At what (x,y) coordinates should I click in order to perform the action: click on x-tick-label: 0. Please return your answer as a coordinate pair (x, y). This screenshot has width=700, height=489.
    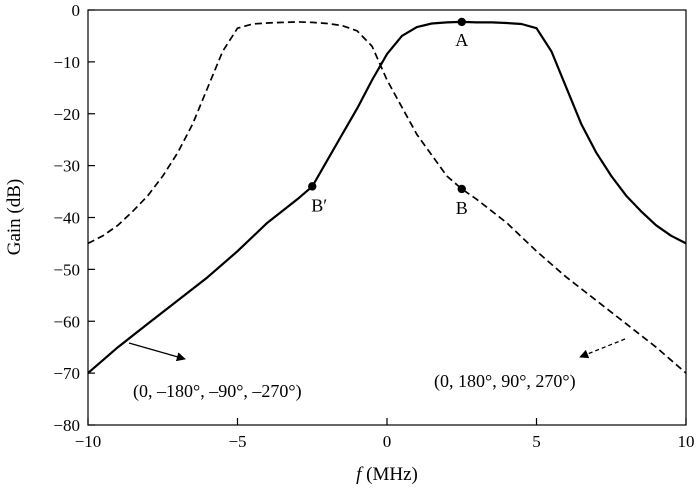
    Looking at the image, I should click on (387, 441).